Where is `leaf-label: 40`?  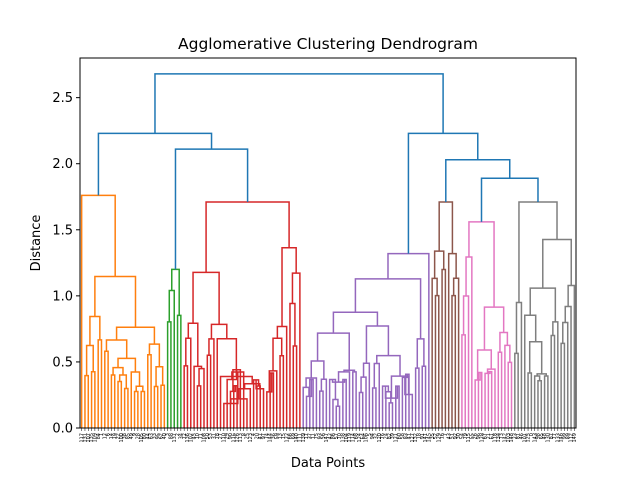
leaf-label: 40 is located at coordinates (165, 436).